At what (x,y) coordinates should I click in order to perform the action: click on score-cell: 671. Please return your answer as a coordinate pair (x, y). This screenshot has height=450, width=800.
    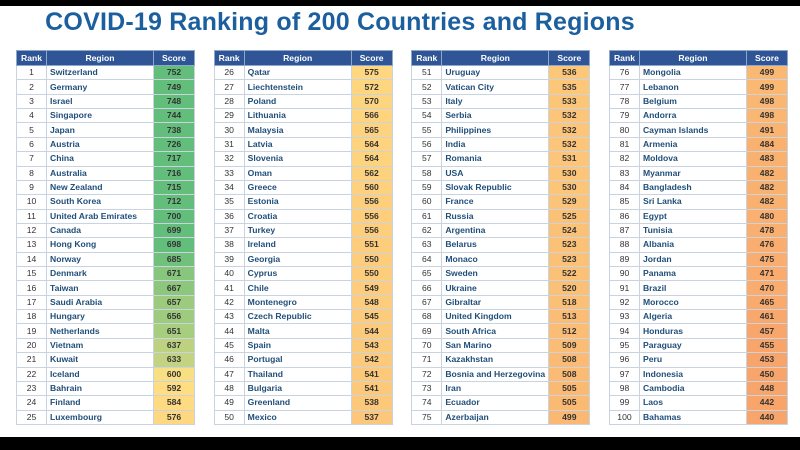
    Looking at the image, I should click on (174, 274).